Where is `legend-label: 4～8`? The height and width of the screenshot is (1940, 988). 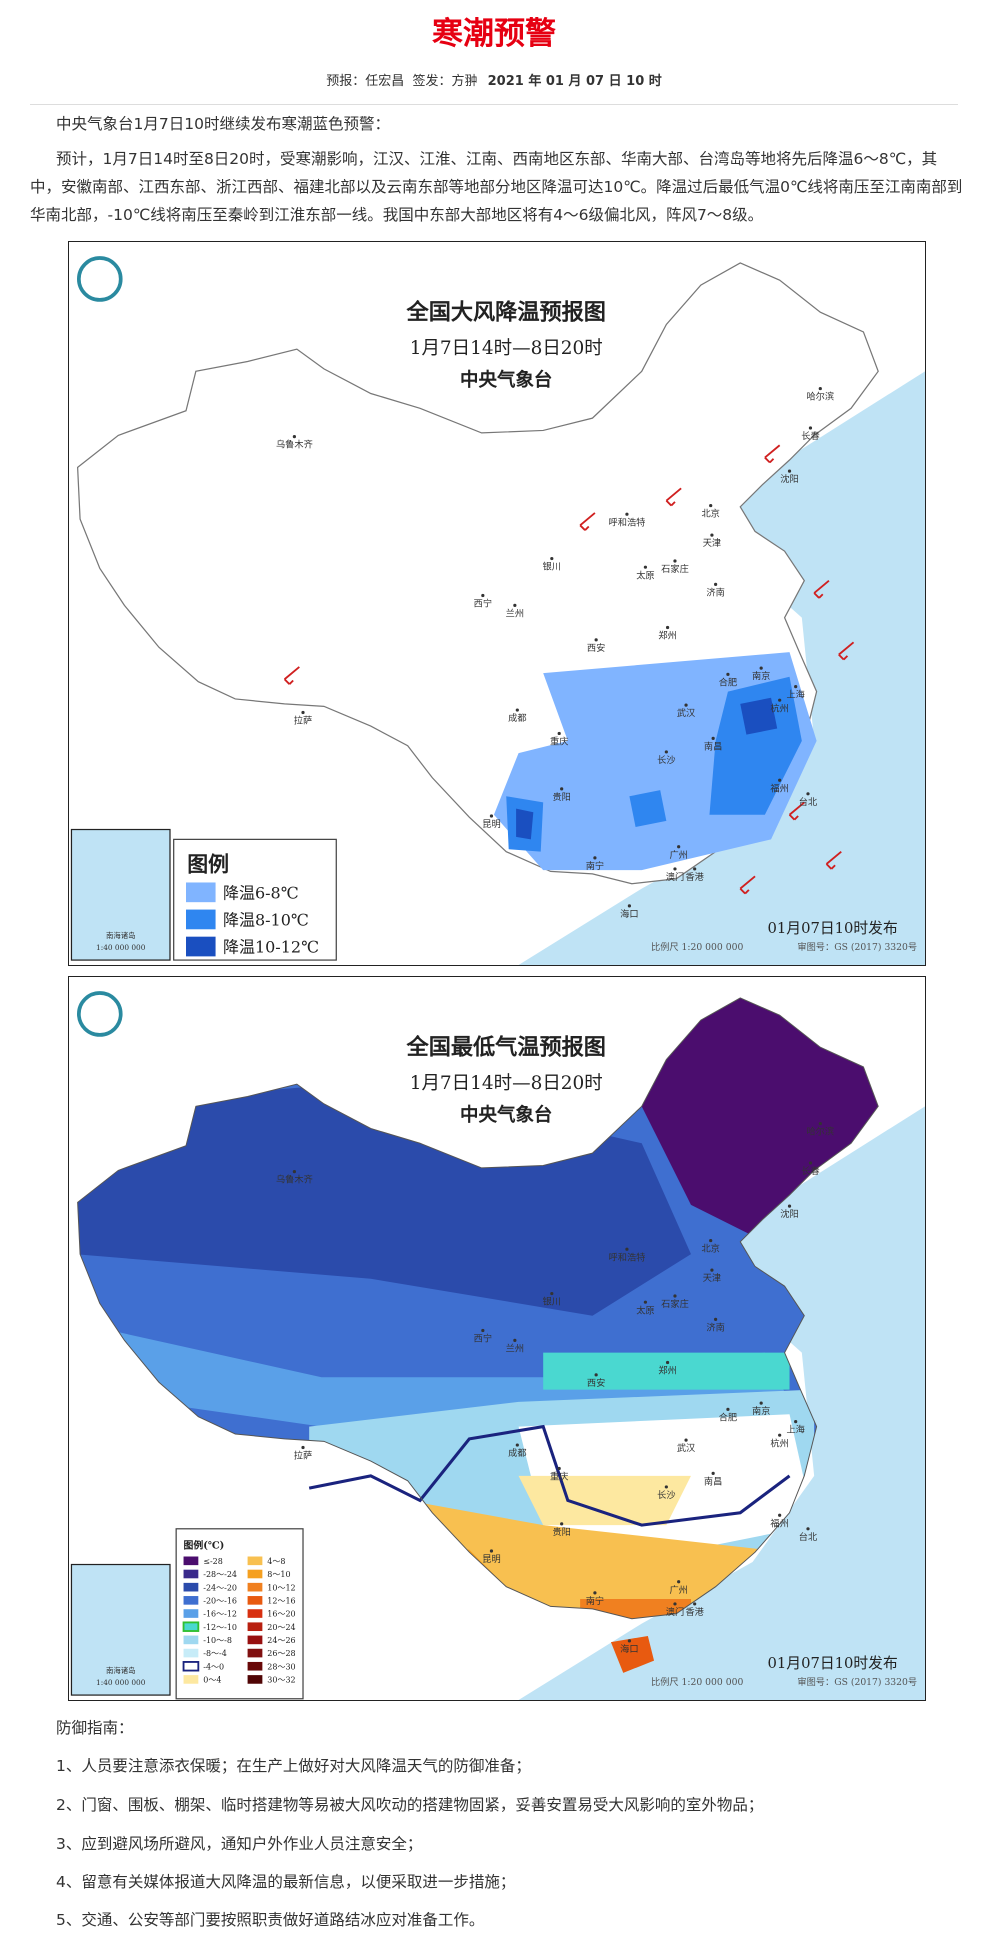 legend-label: 4～8 is located at coordinates (276, 1561).